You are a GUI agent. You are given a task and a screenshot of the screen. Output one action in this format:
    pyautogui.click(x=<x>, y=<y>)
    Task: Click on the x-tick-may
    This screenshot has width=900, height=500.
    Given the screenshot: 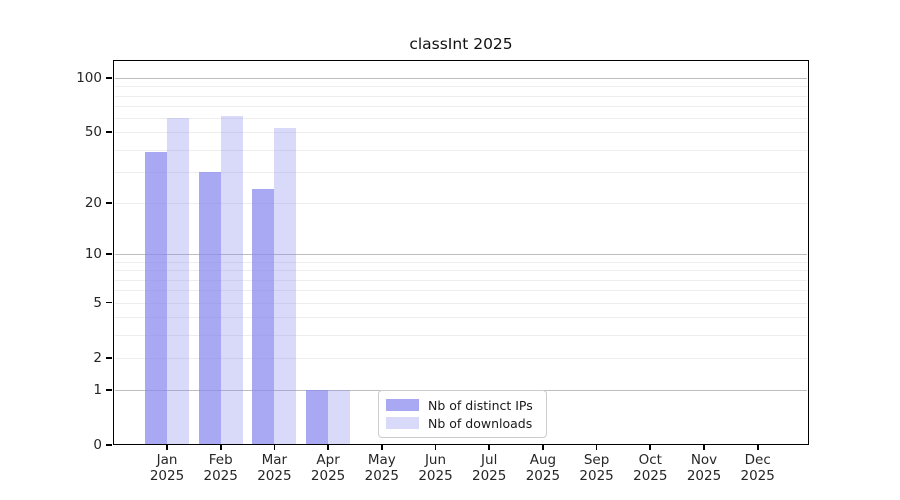 What is the action you would take?
    pyautogui.click(x=381, y=447)
    